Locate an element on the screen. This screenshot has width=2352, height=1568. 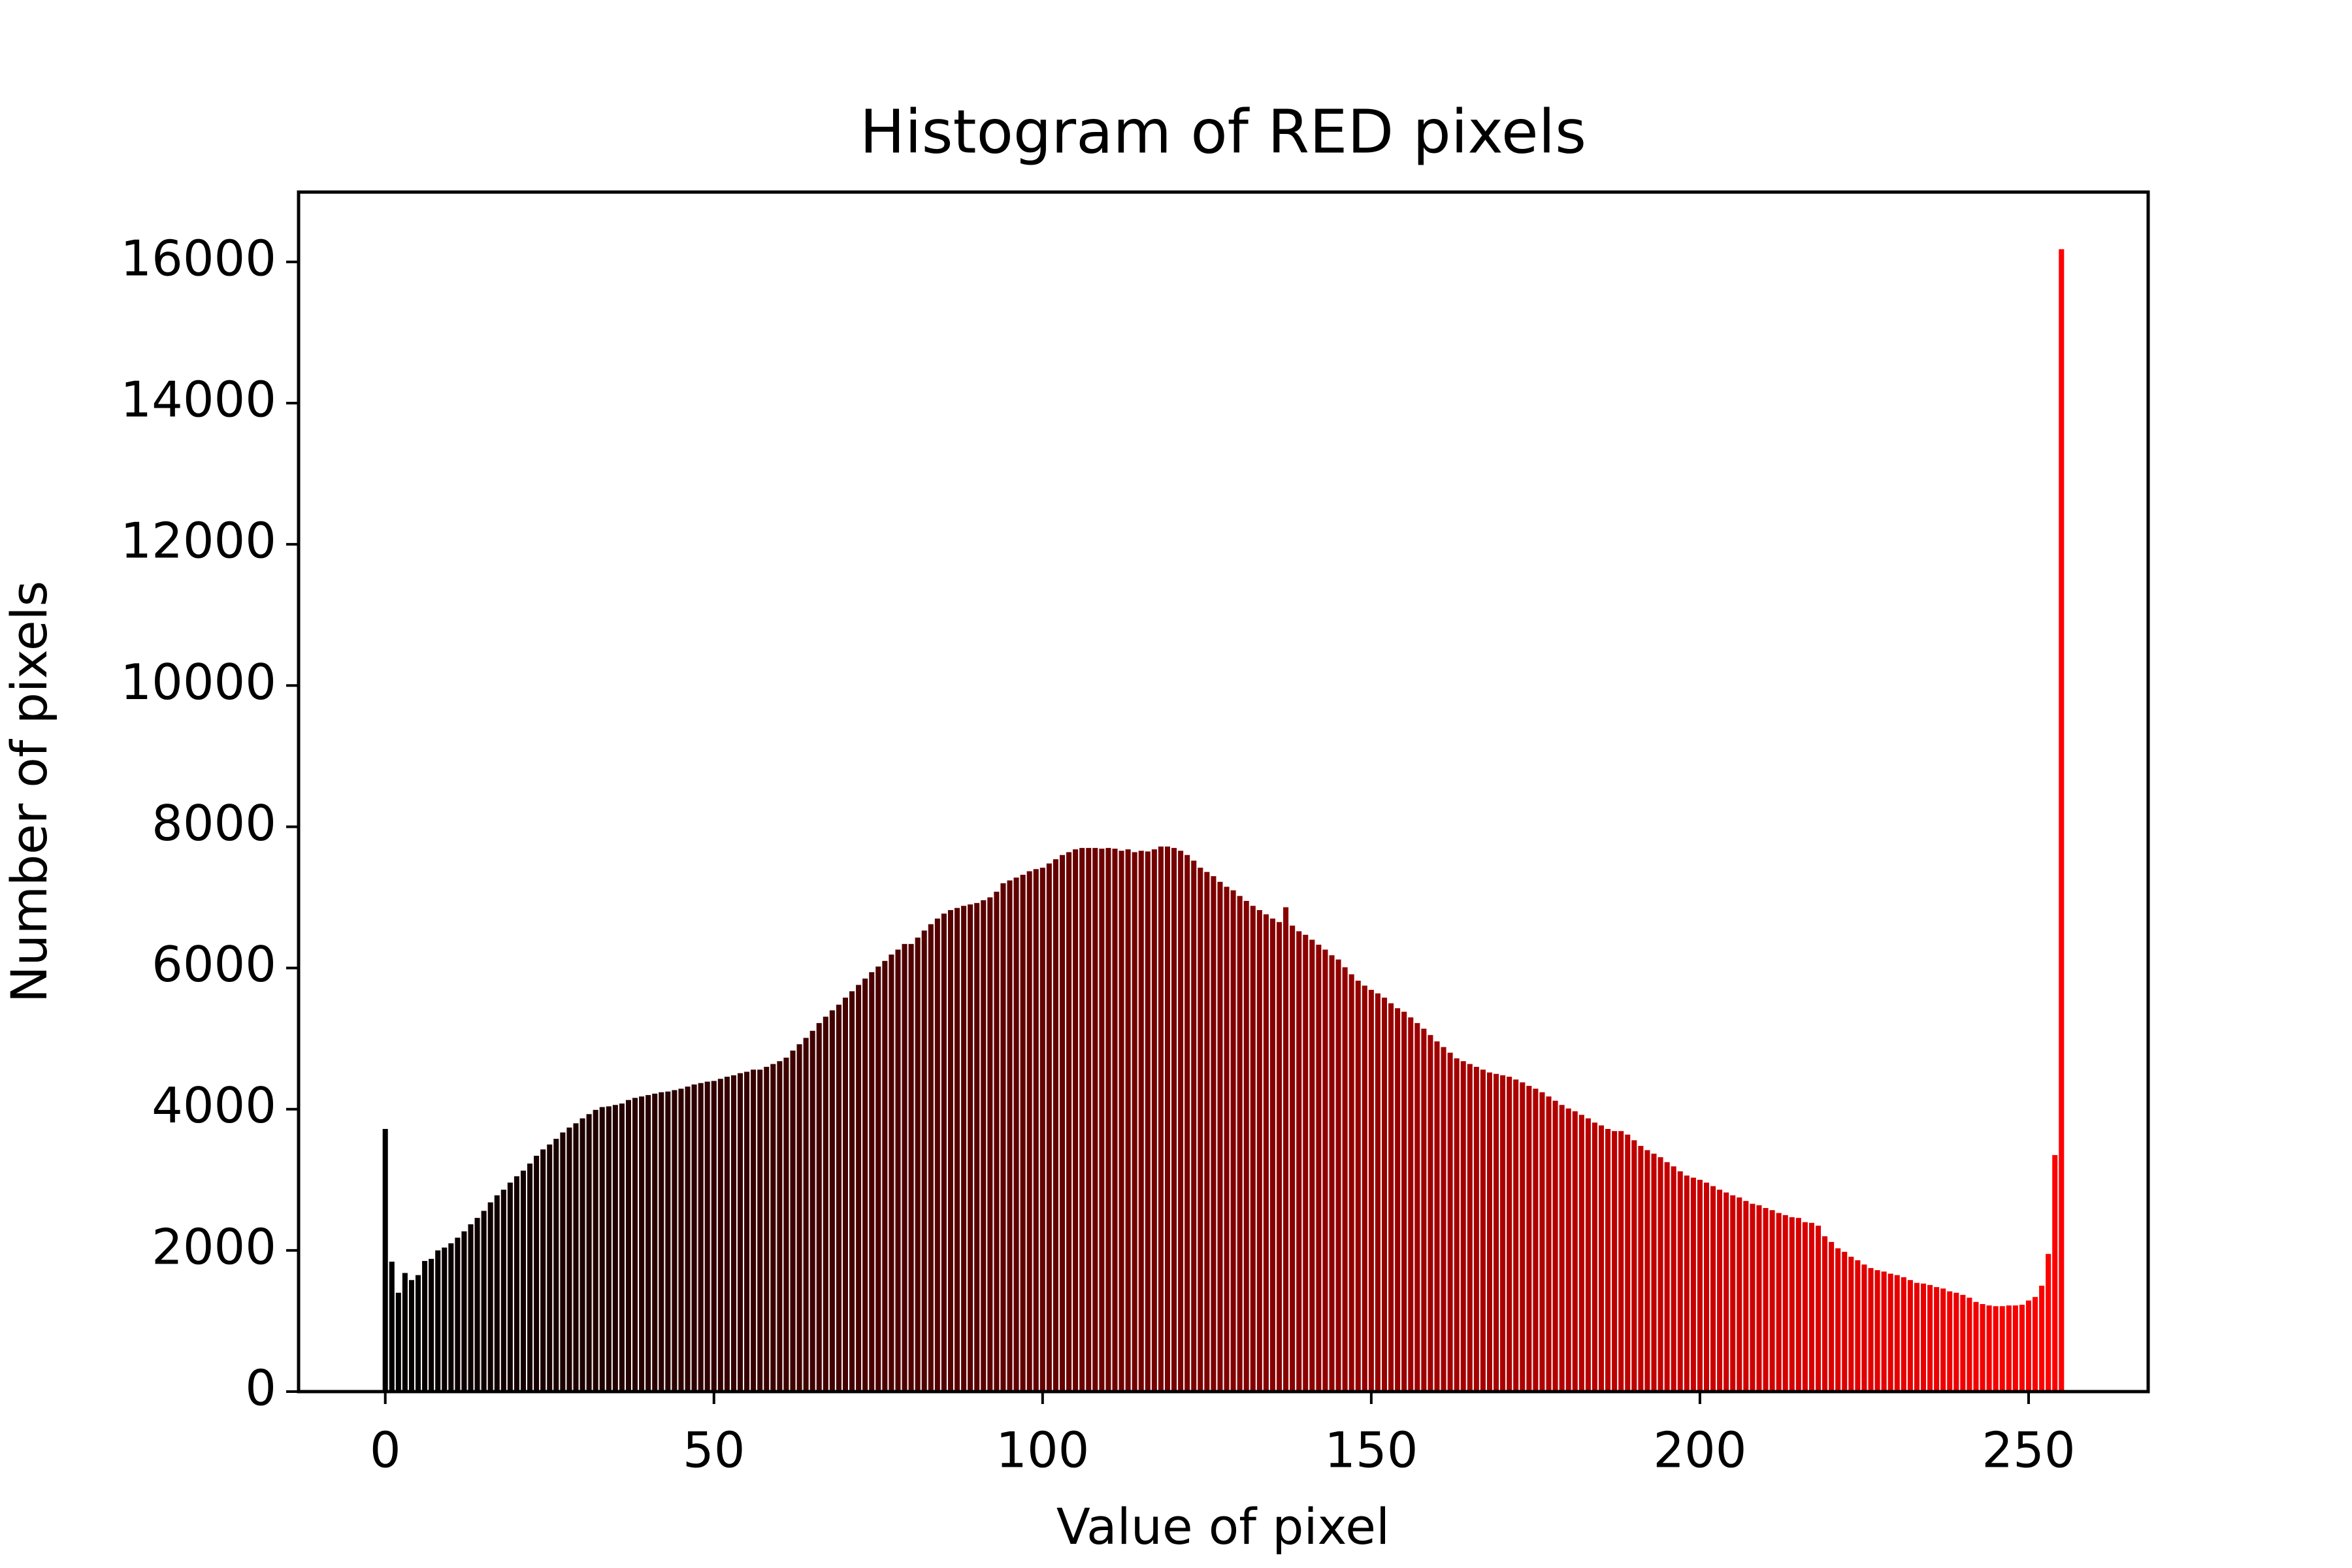
y-tick-label: 12000 is located at coordinates (198, 541).